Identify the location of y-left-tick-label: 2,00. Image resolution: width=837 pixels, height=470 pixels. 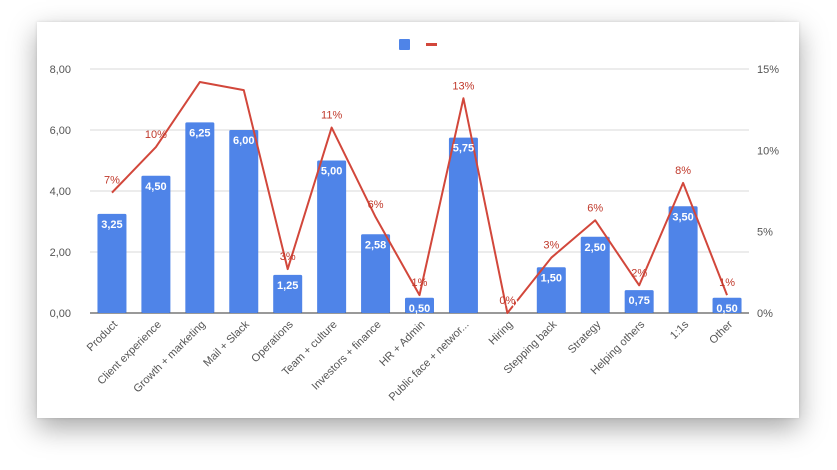
(60, 253).